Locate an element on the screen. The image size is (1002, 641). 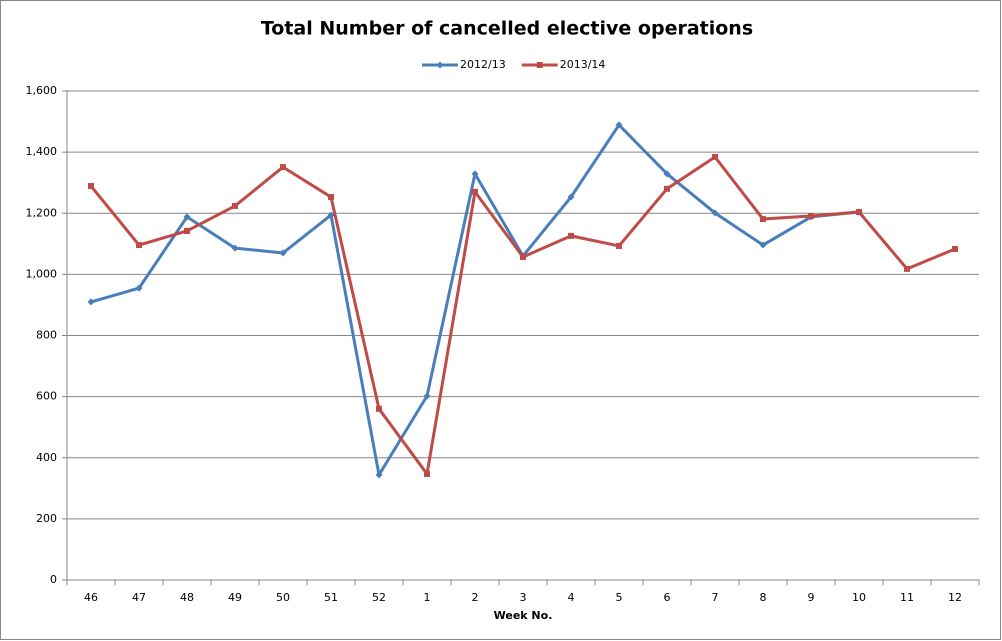
x-tick-label: 4 is located at coordinates (571, 597).